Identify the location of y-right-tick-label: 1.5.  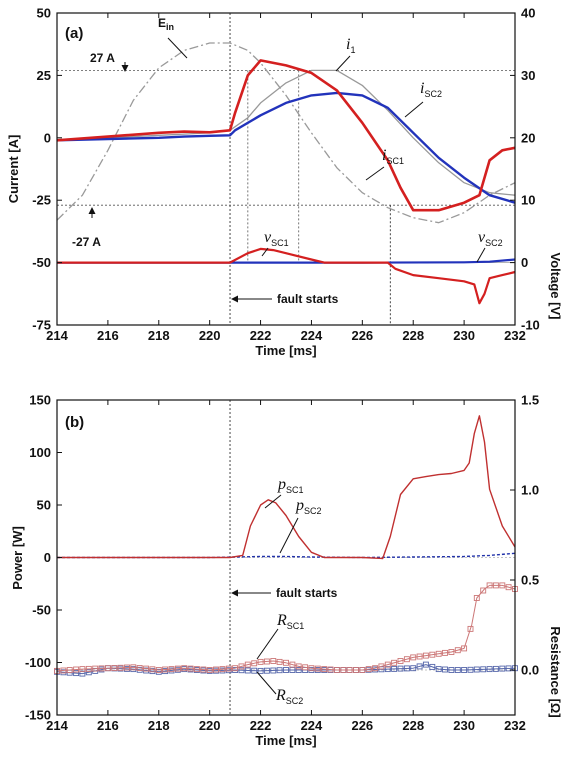
(530, 400).